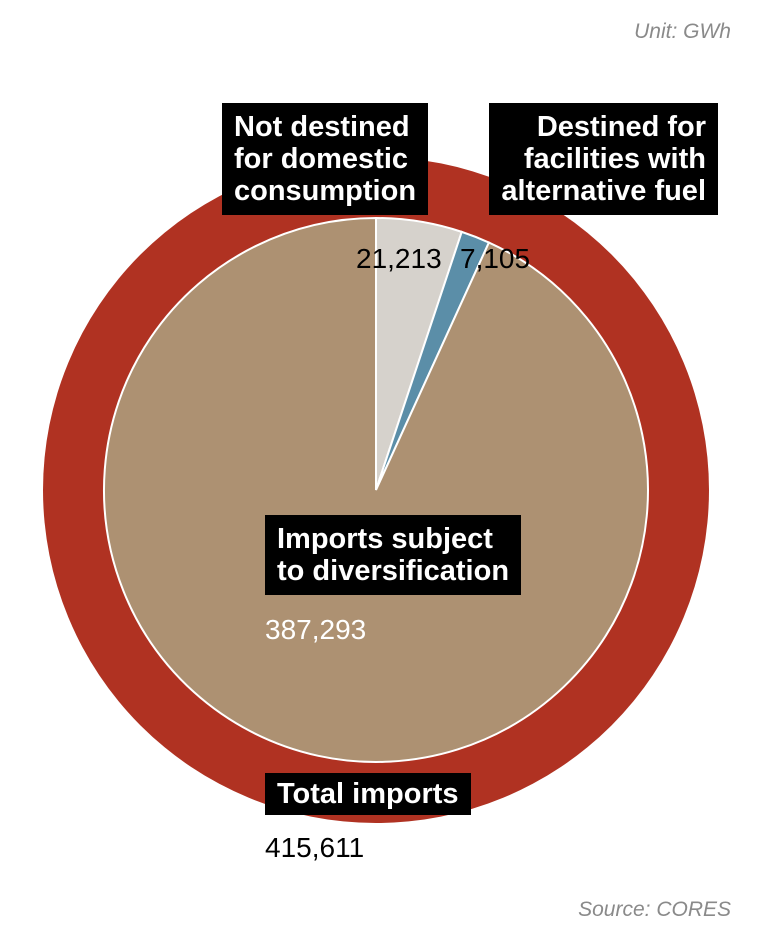 This screenshot has width=771, height=946. Describe the element at coordinates (654, 909) in the screenshot. I see `source-note: Source: CORES` at that location.